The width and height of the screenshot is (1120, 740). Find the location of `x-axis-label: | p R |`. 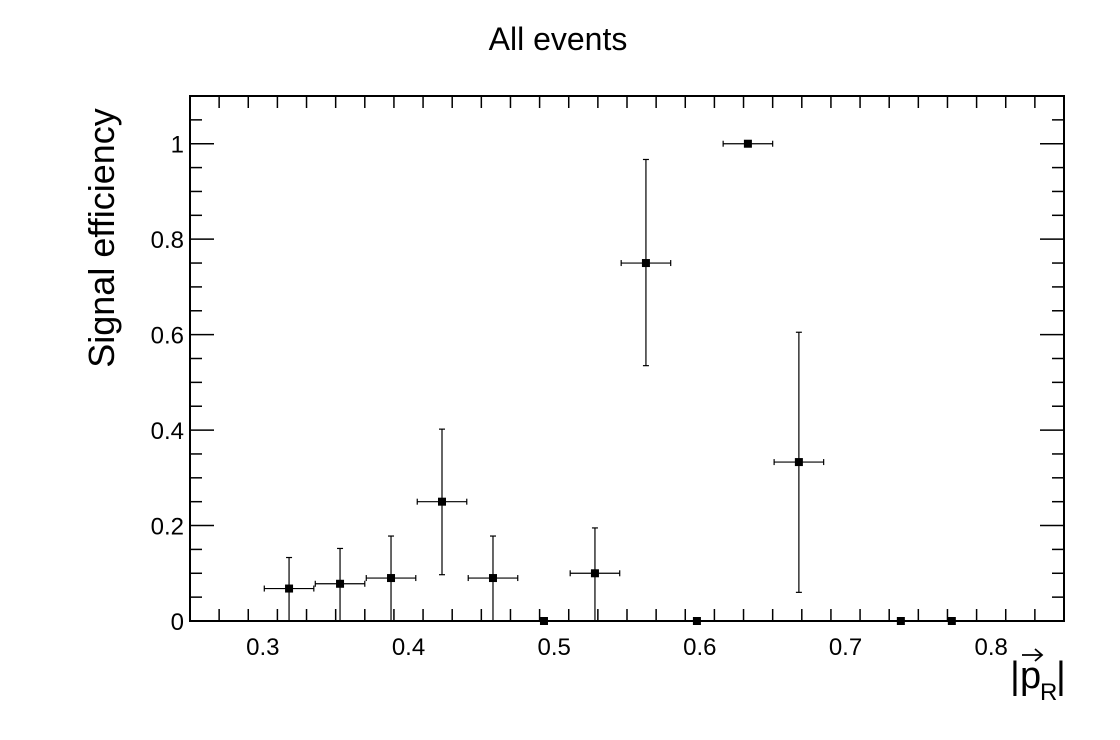

x-axis-label: | p R | is located at coordinates (1038, 677).